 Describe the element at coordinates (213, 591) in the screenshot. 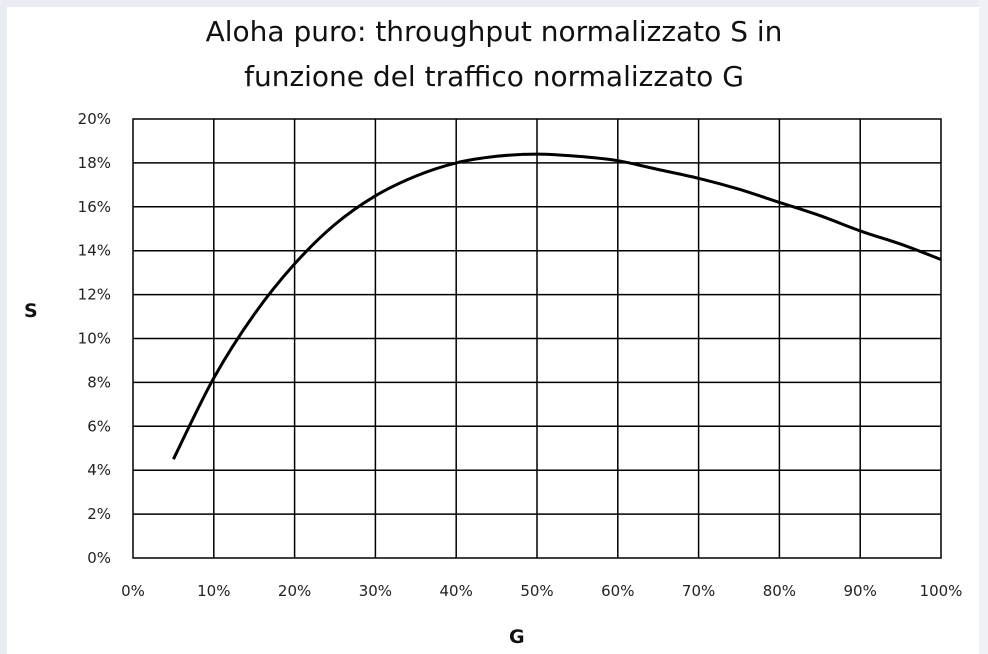

I see `x-tick-label: 10%` at that location.